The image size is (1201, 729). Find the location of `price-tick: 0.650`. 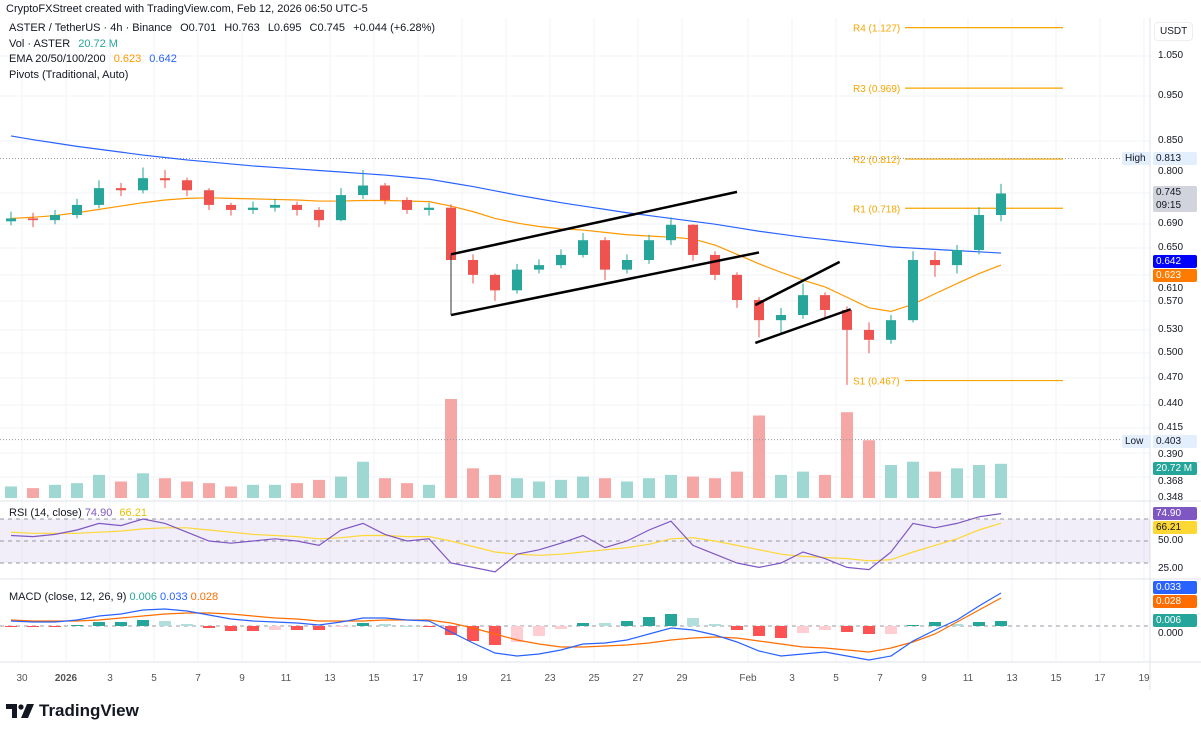

price-tick: 0.650 is located at coordinates (1171, 248).